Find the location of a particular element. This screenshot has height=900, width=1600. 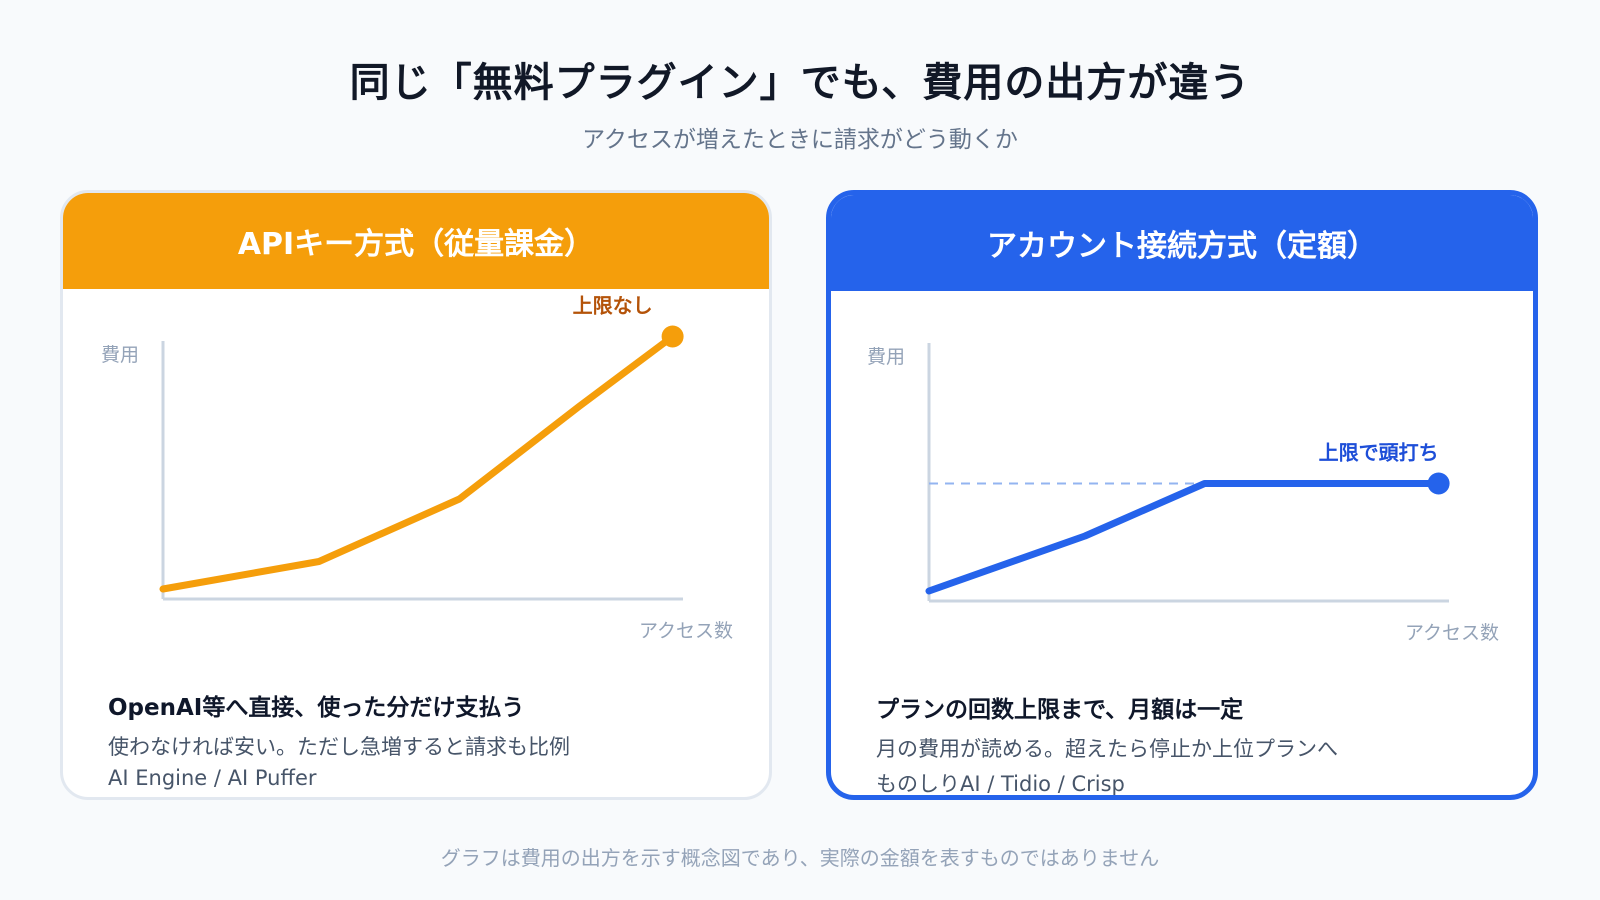

account-card-header: アカウント接続方式（定額） is located at coordinates (1182, 243).